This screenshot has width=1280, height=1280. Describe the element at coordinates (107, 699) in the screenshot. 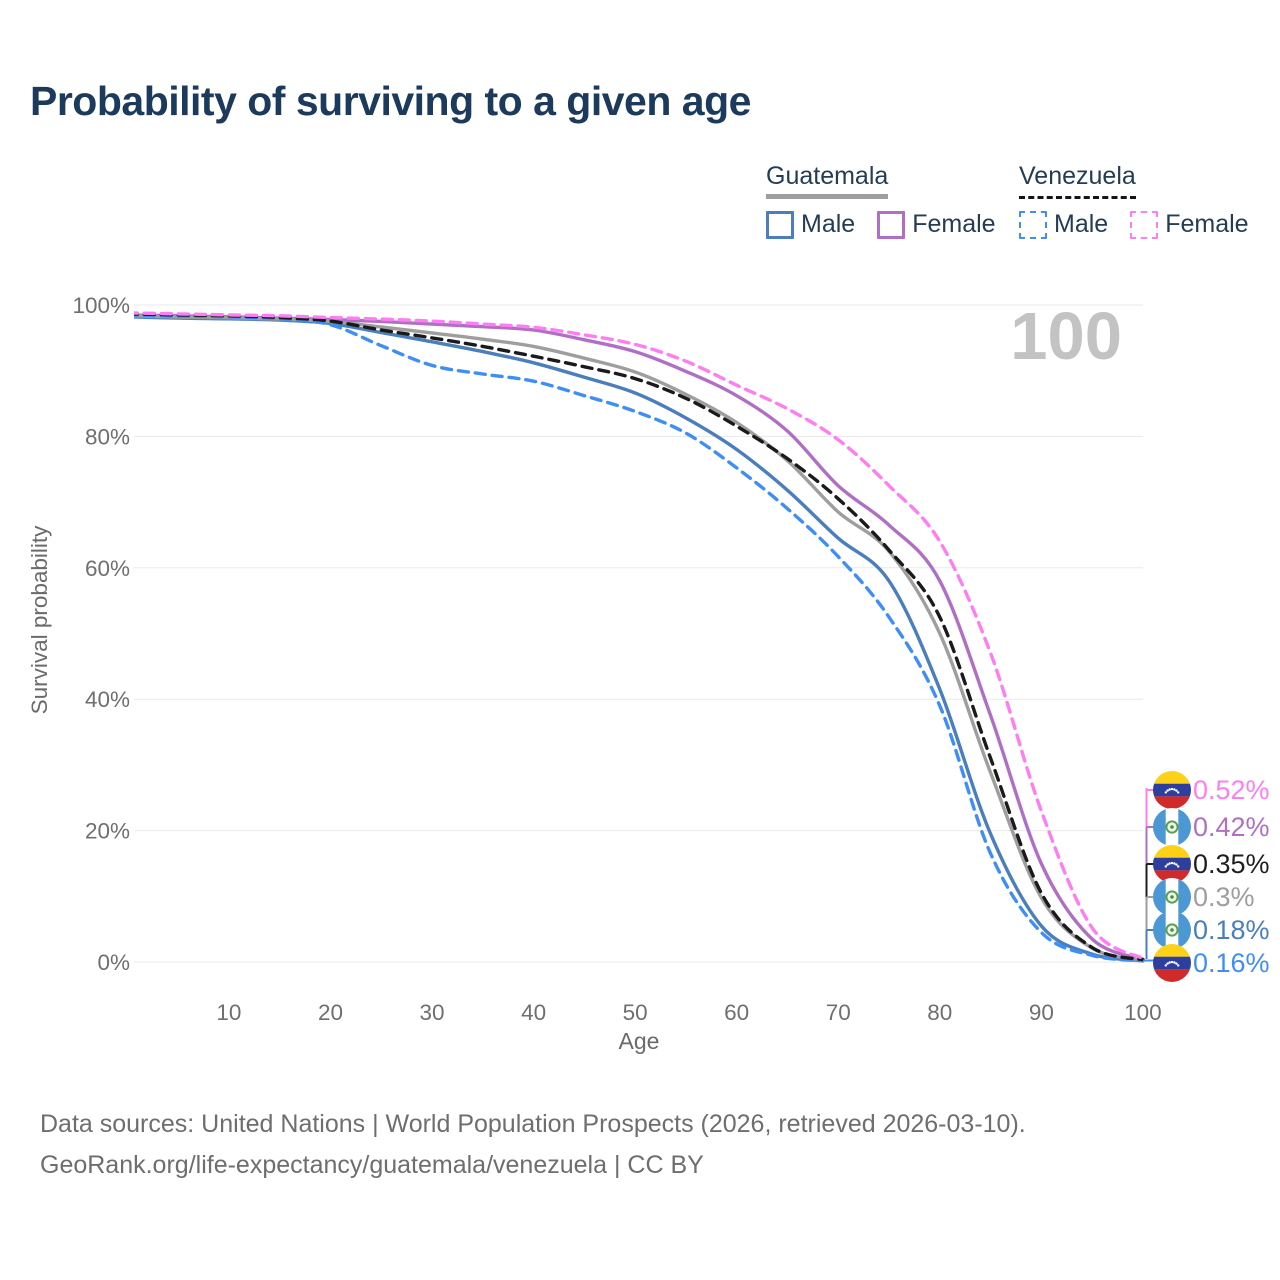

I see `y-axis-tick-label: 40%` at that location.